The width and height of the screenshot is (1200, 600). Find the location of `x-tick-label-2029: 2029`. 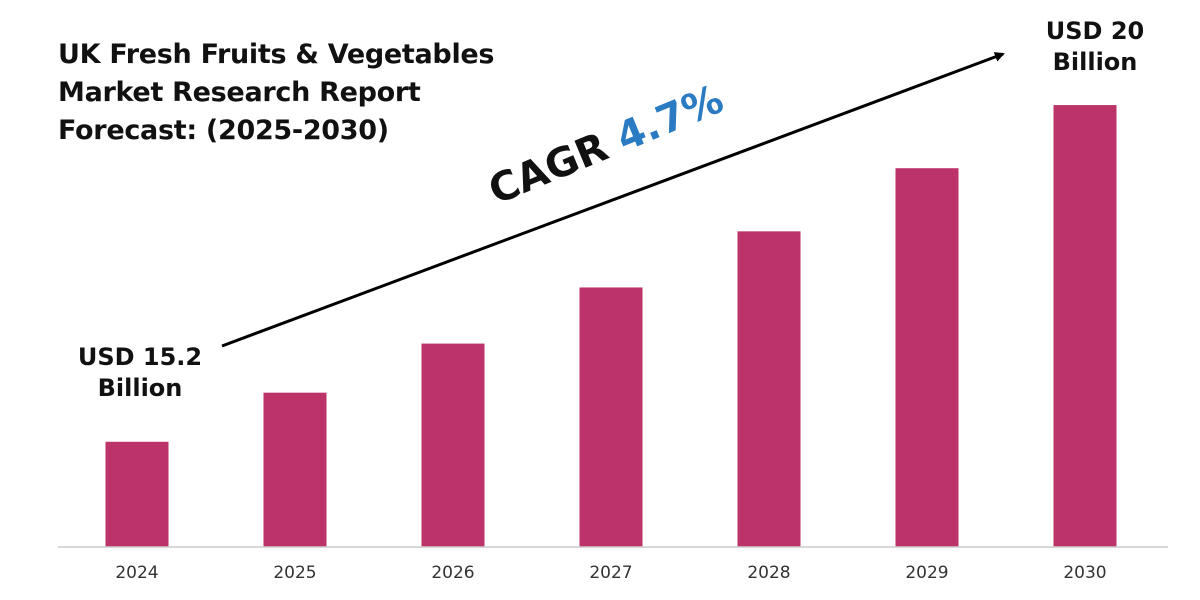

x-tick-label-2029: 2029 is located at coordinates (926, 573).